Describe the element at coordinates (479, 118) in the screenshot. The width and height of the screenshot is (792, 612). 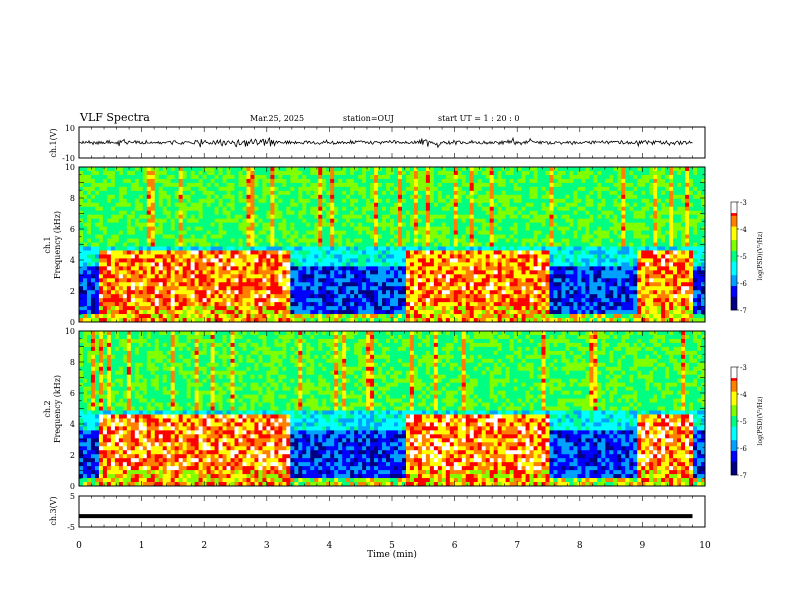
I see `start-ut-label: start UT = 1 : 20 : 0` at that location.